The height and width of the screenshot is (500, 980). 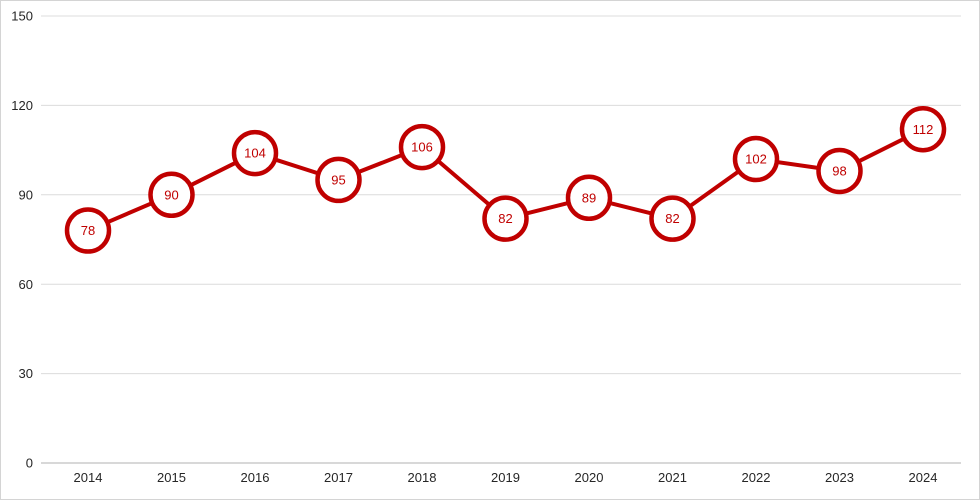 I want to click on data-point-label: 98, so click(x=839, y=171).